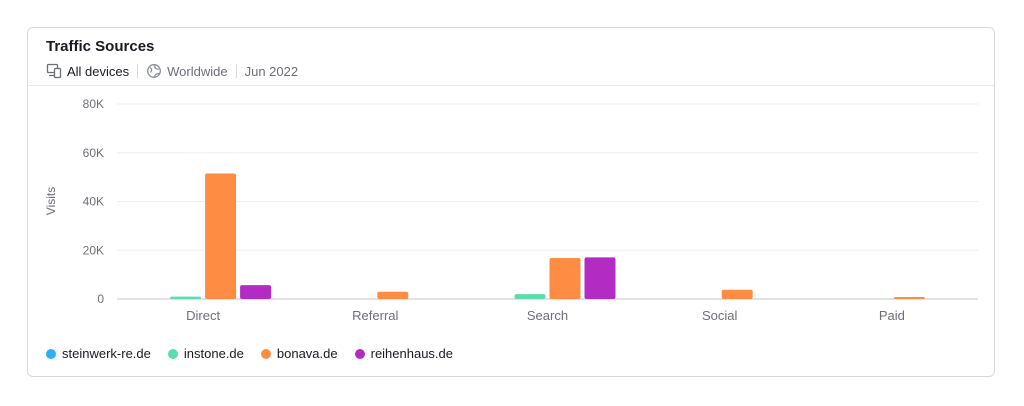 This screenshot has height=406, width=1024. Describe the element at coordinates (54, 71) in the screenshot. I see `devices-icon` at that location.